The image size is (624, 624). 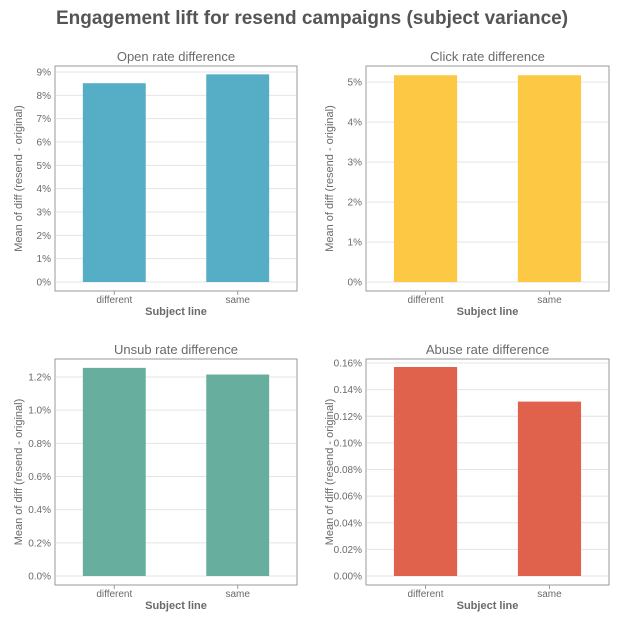 I want to click on y-tick-label: 7%, so click(x=44, y=119).